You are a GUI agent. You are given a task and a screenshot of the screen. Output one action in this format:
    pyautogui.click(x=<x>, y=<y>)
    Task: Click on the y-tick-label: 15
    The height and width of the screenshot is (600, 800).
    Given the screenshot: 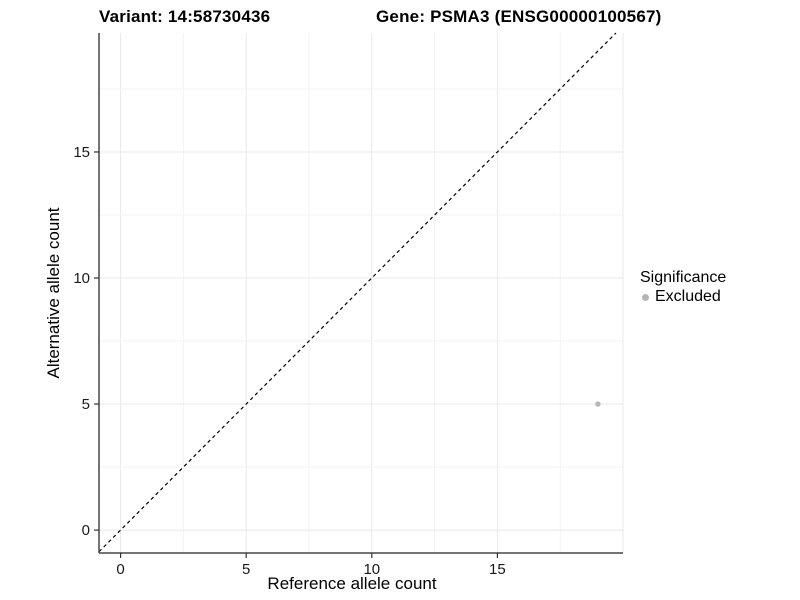 What is the action you would take?
    pyautogui.click(x=81, y=152)
    